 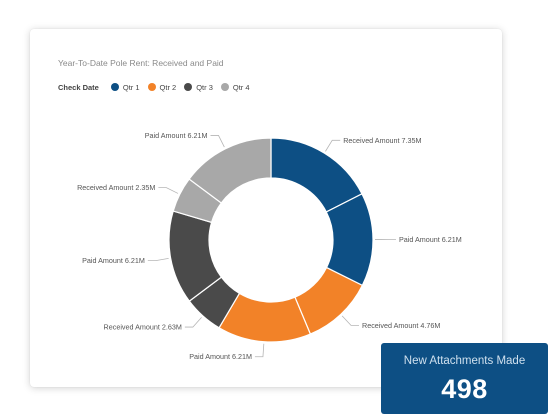 I want to click on legend-label: Qtr 4, so click(x=241, y=87).